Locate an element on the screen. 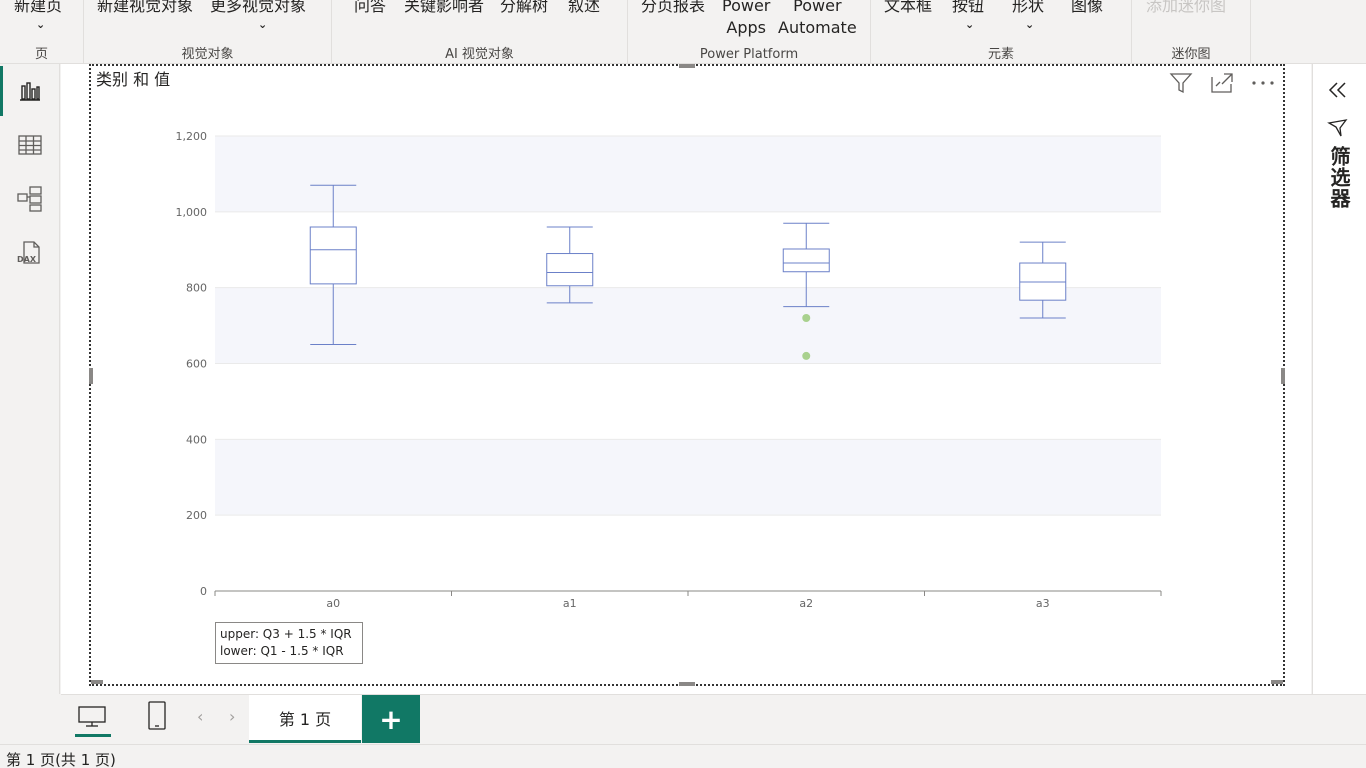 Image resolution: width=1366 pixels, height=768 pixels. qa-label: 问答 is located at coordinates (370, 7).